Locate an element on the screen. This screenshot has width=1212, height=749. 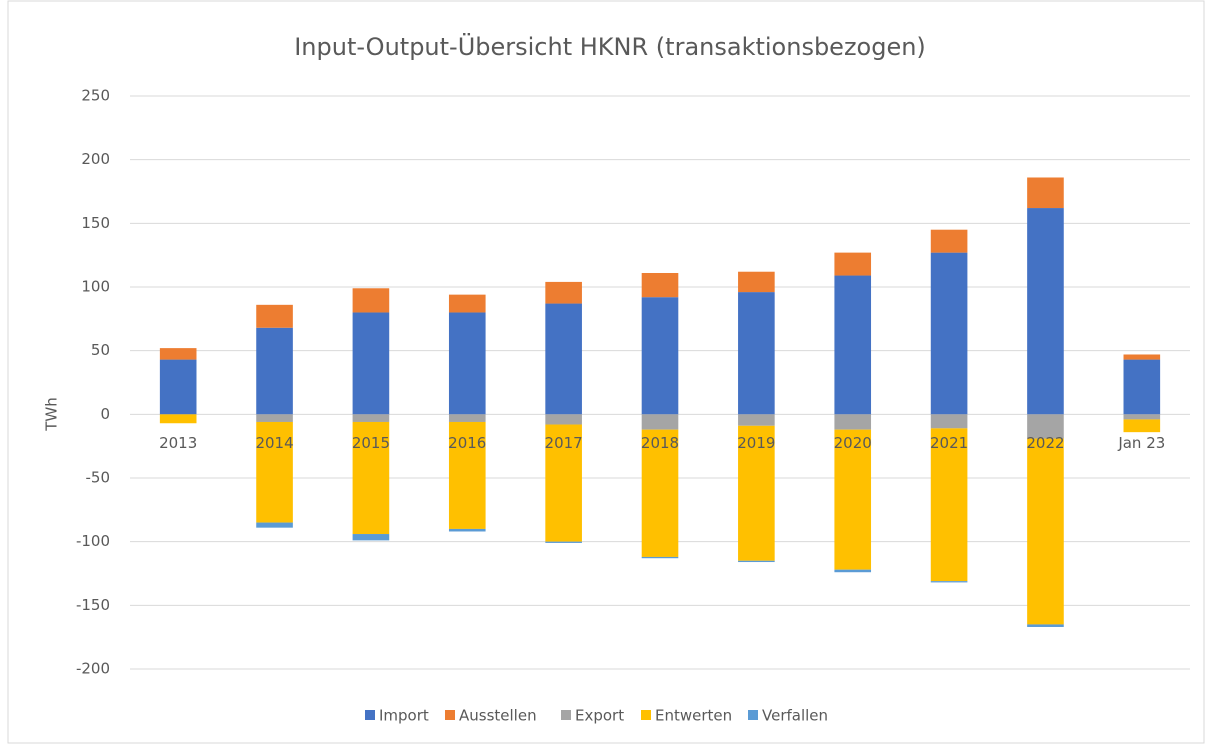
legend-label: Ausstellen is located at coordinates (498, 716).